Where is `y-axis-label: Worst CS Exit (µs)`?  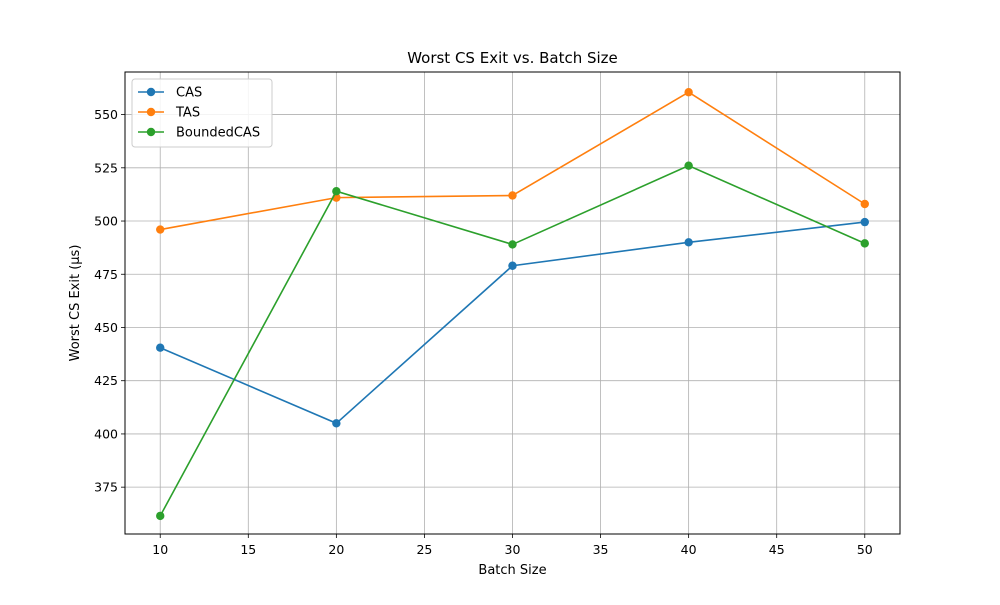
y-axis-label: Worst CS Exit (µs) is located at coordinates (75, 303).